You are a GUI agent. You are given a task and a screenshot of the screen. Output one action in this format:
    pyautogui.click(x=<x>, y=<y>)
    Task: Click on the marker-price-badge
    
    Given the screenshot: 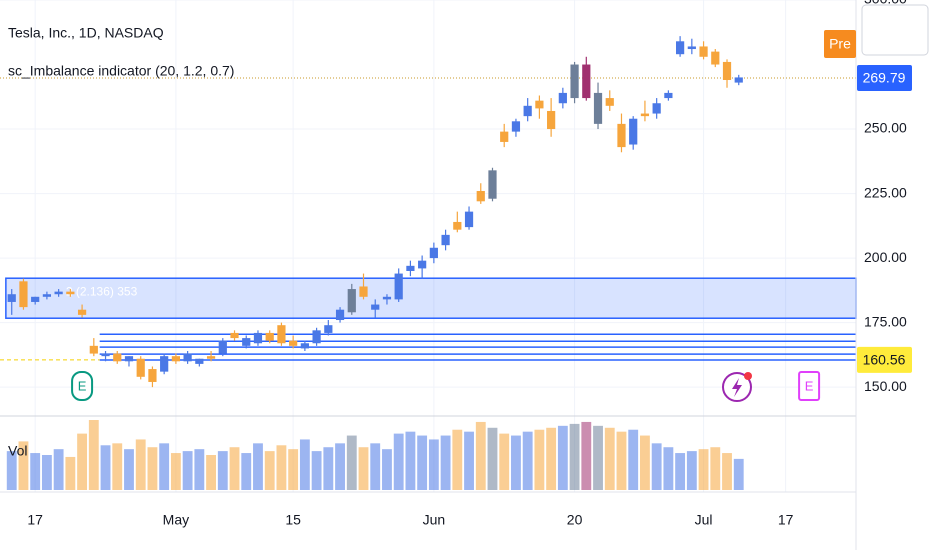 What is the action you would take?
    pyautogui.click(x=884, y=359)
    